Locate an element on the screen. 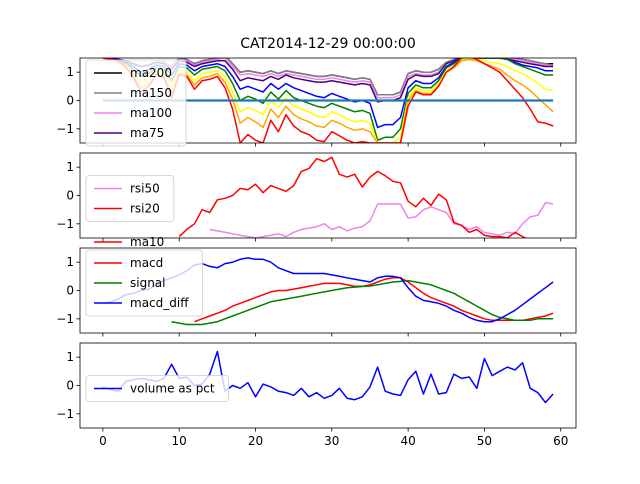 This screenshot has width=640, height=484. legend-label: rsi20 is located at coordinates (145, 209).